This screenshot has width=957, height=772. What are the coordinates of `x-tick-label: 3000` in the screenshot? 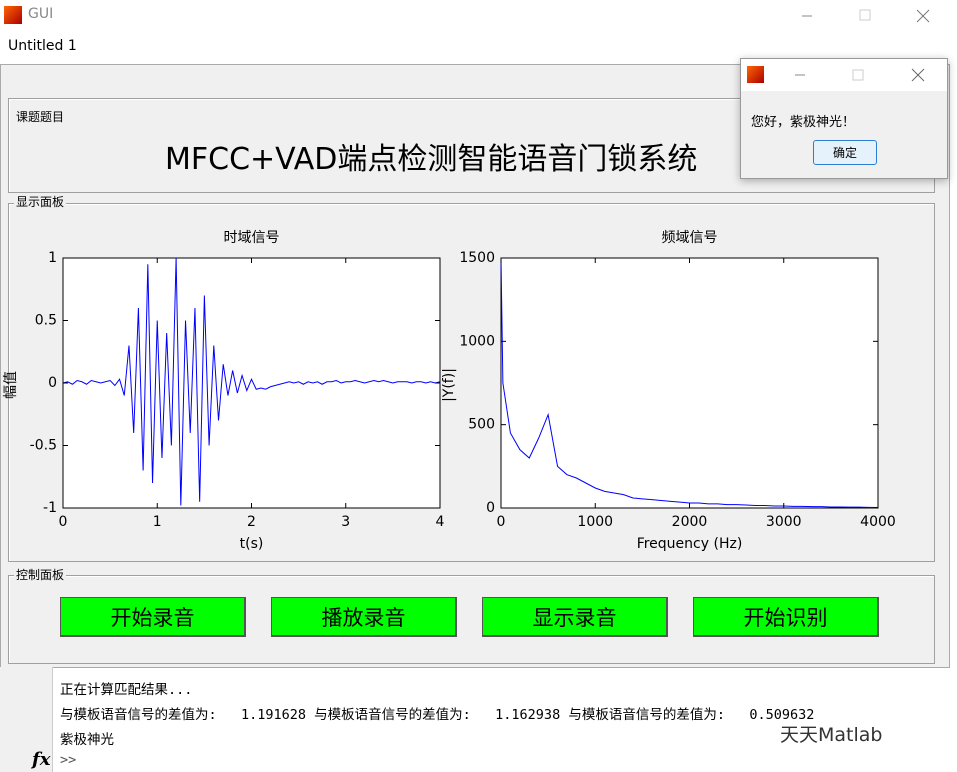 It's located at (784, 522).